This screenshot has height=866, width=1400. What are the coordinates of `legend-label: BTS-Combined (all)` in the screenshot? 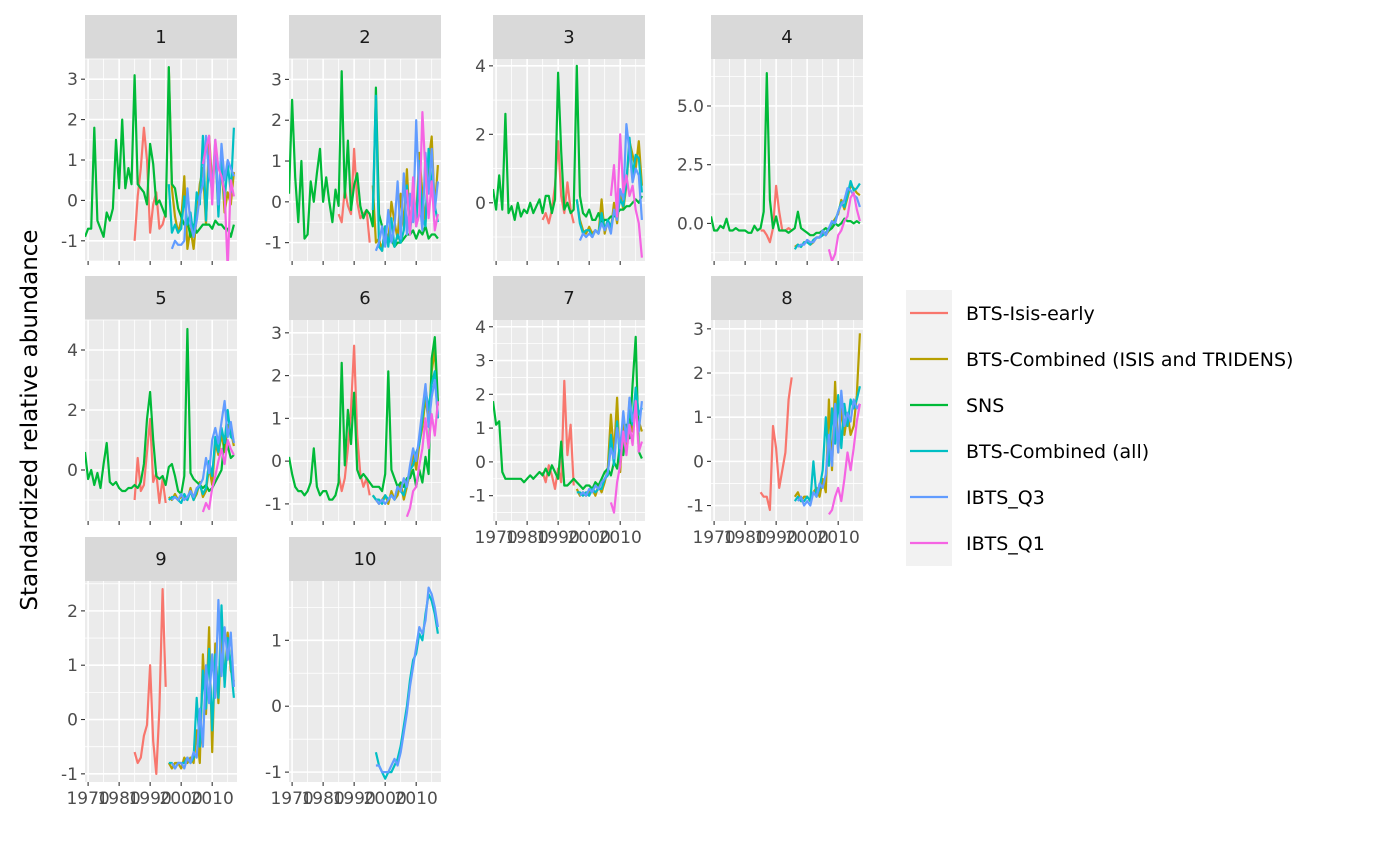 It's located at (1057, 452).